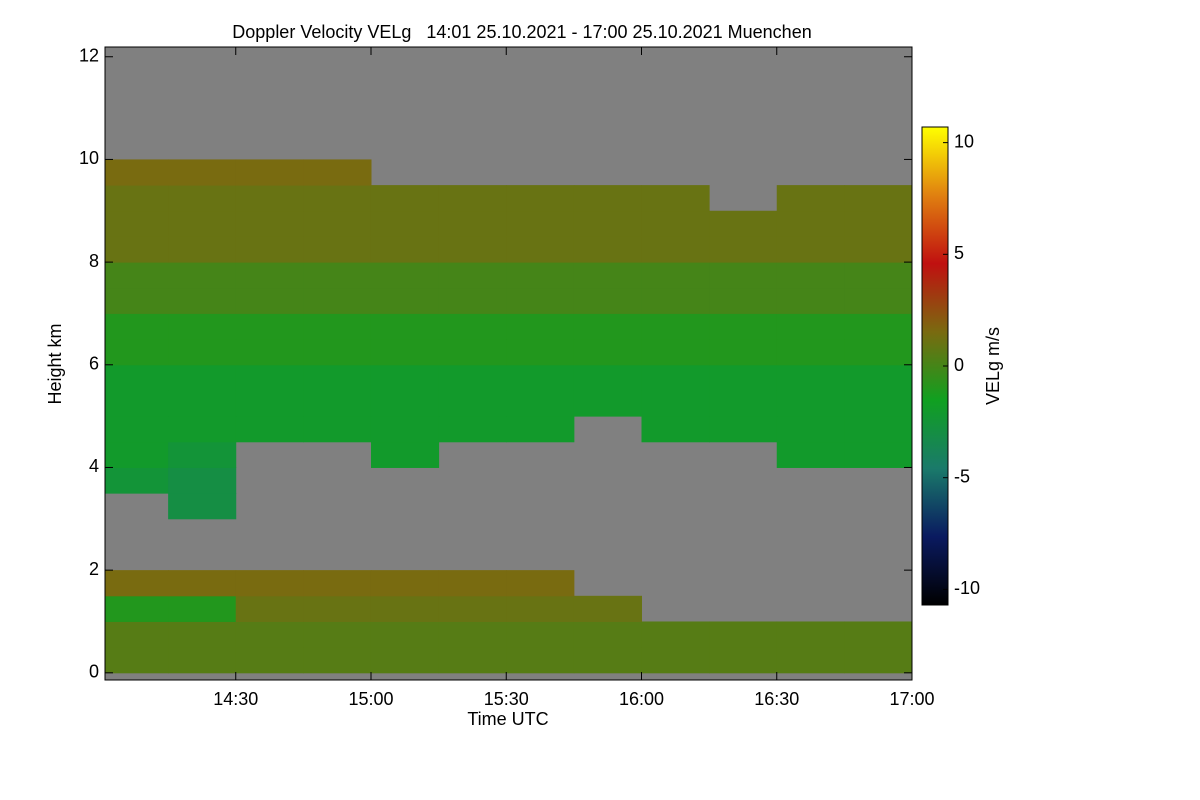  I want to click on colorbar-tick-label: 0, so click(959, 365).